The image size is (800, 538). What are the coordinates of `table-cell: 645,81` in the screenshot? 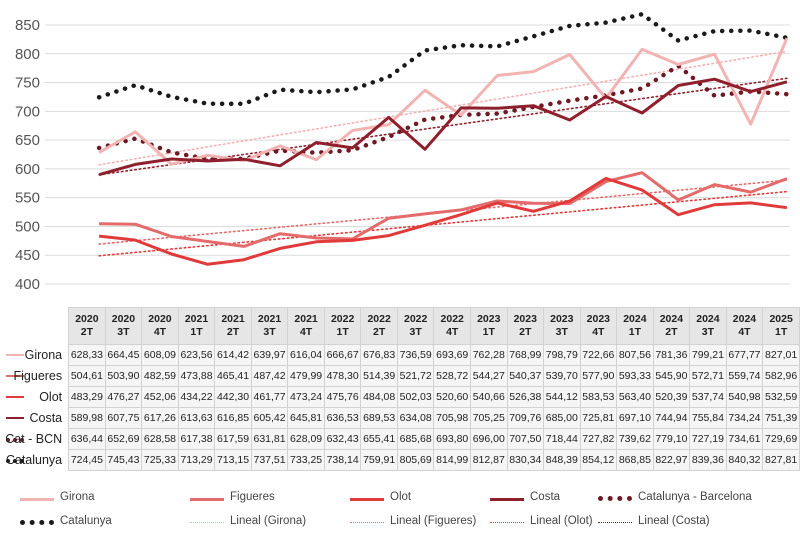 It's located at (306, 418).